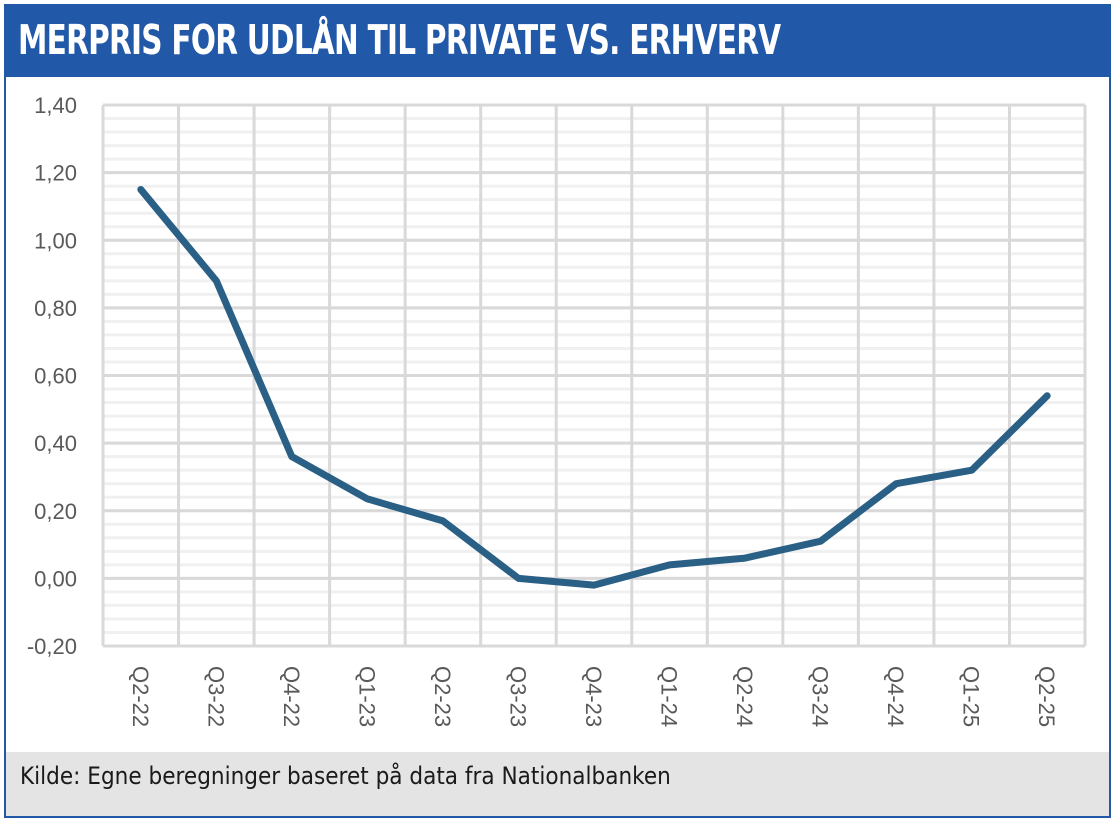 This screenshot has height=824, width=1117. What do you see at coordinates (971, 696) in the screenshot?
I see `x-tick-label: Q1-25` at bounding box center [971, 696].